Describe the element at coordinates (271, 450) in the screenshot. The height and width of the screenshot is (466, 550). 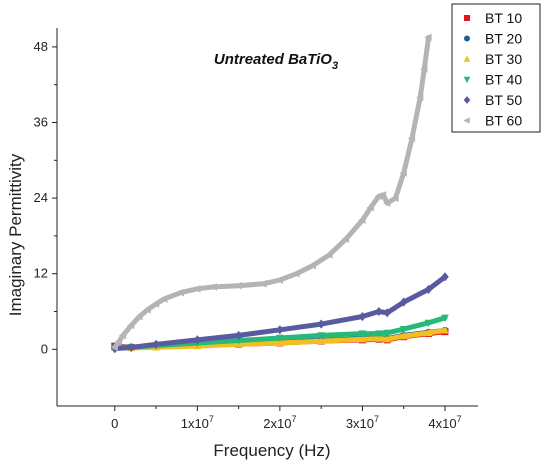
I see `x-axis-title: Frequency (Hz)` at that location.